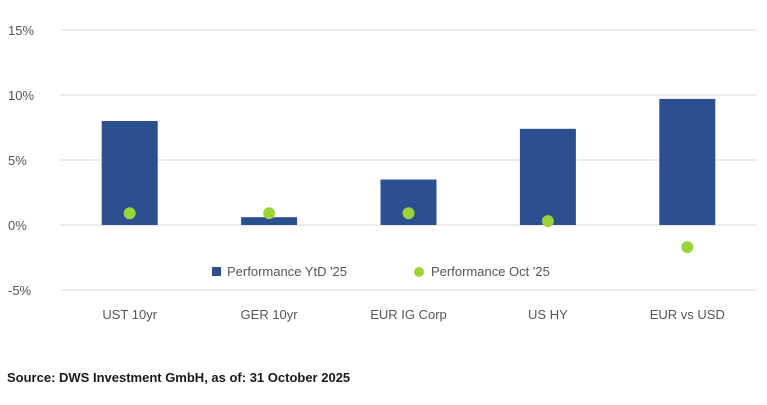 This screenshot has width=767, height=405. I want to click on legend-swatch-oct, so click(419, 272).